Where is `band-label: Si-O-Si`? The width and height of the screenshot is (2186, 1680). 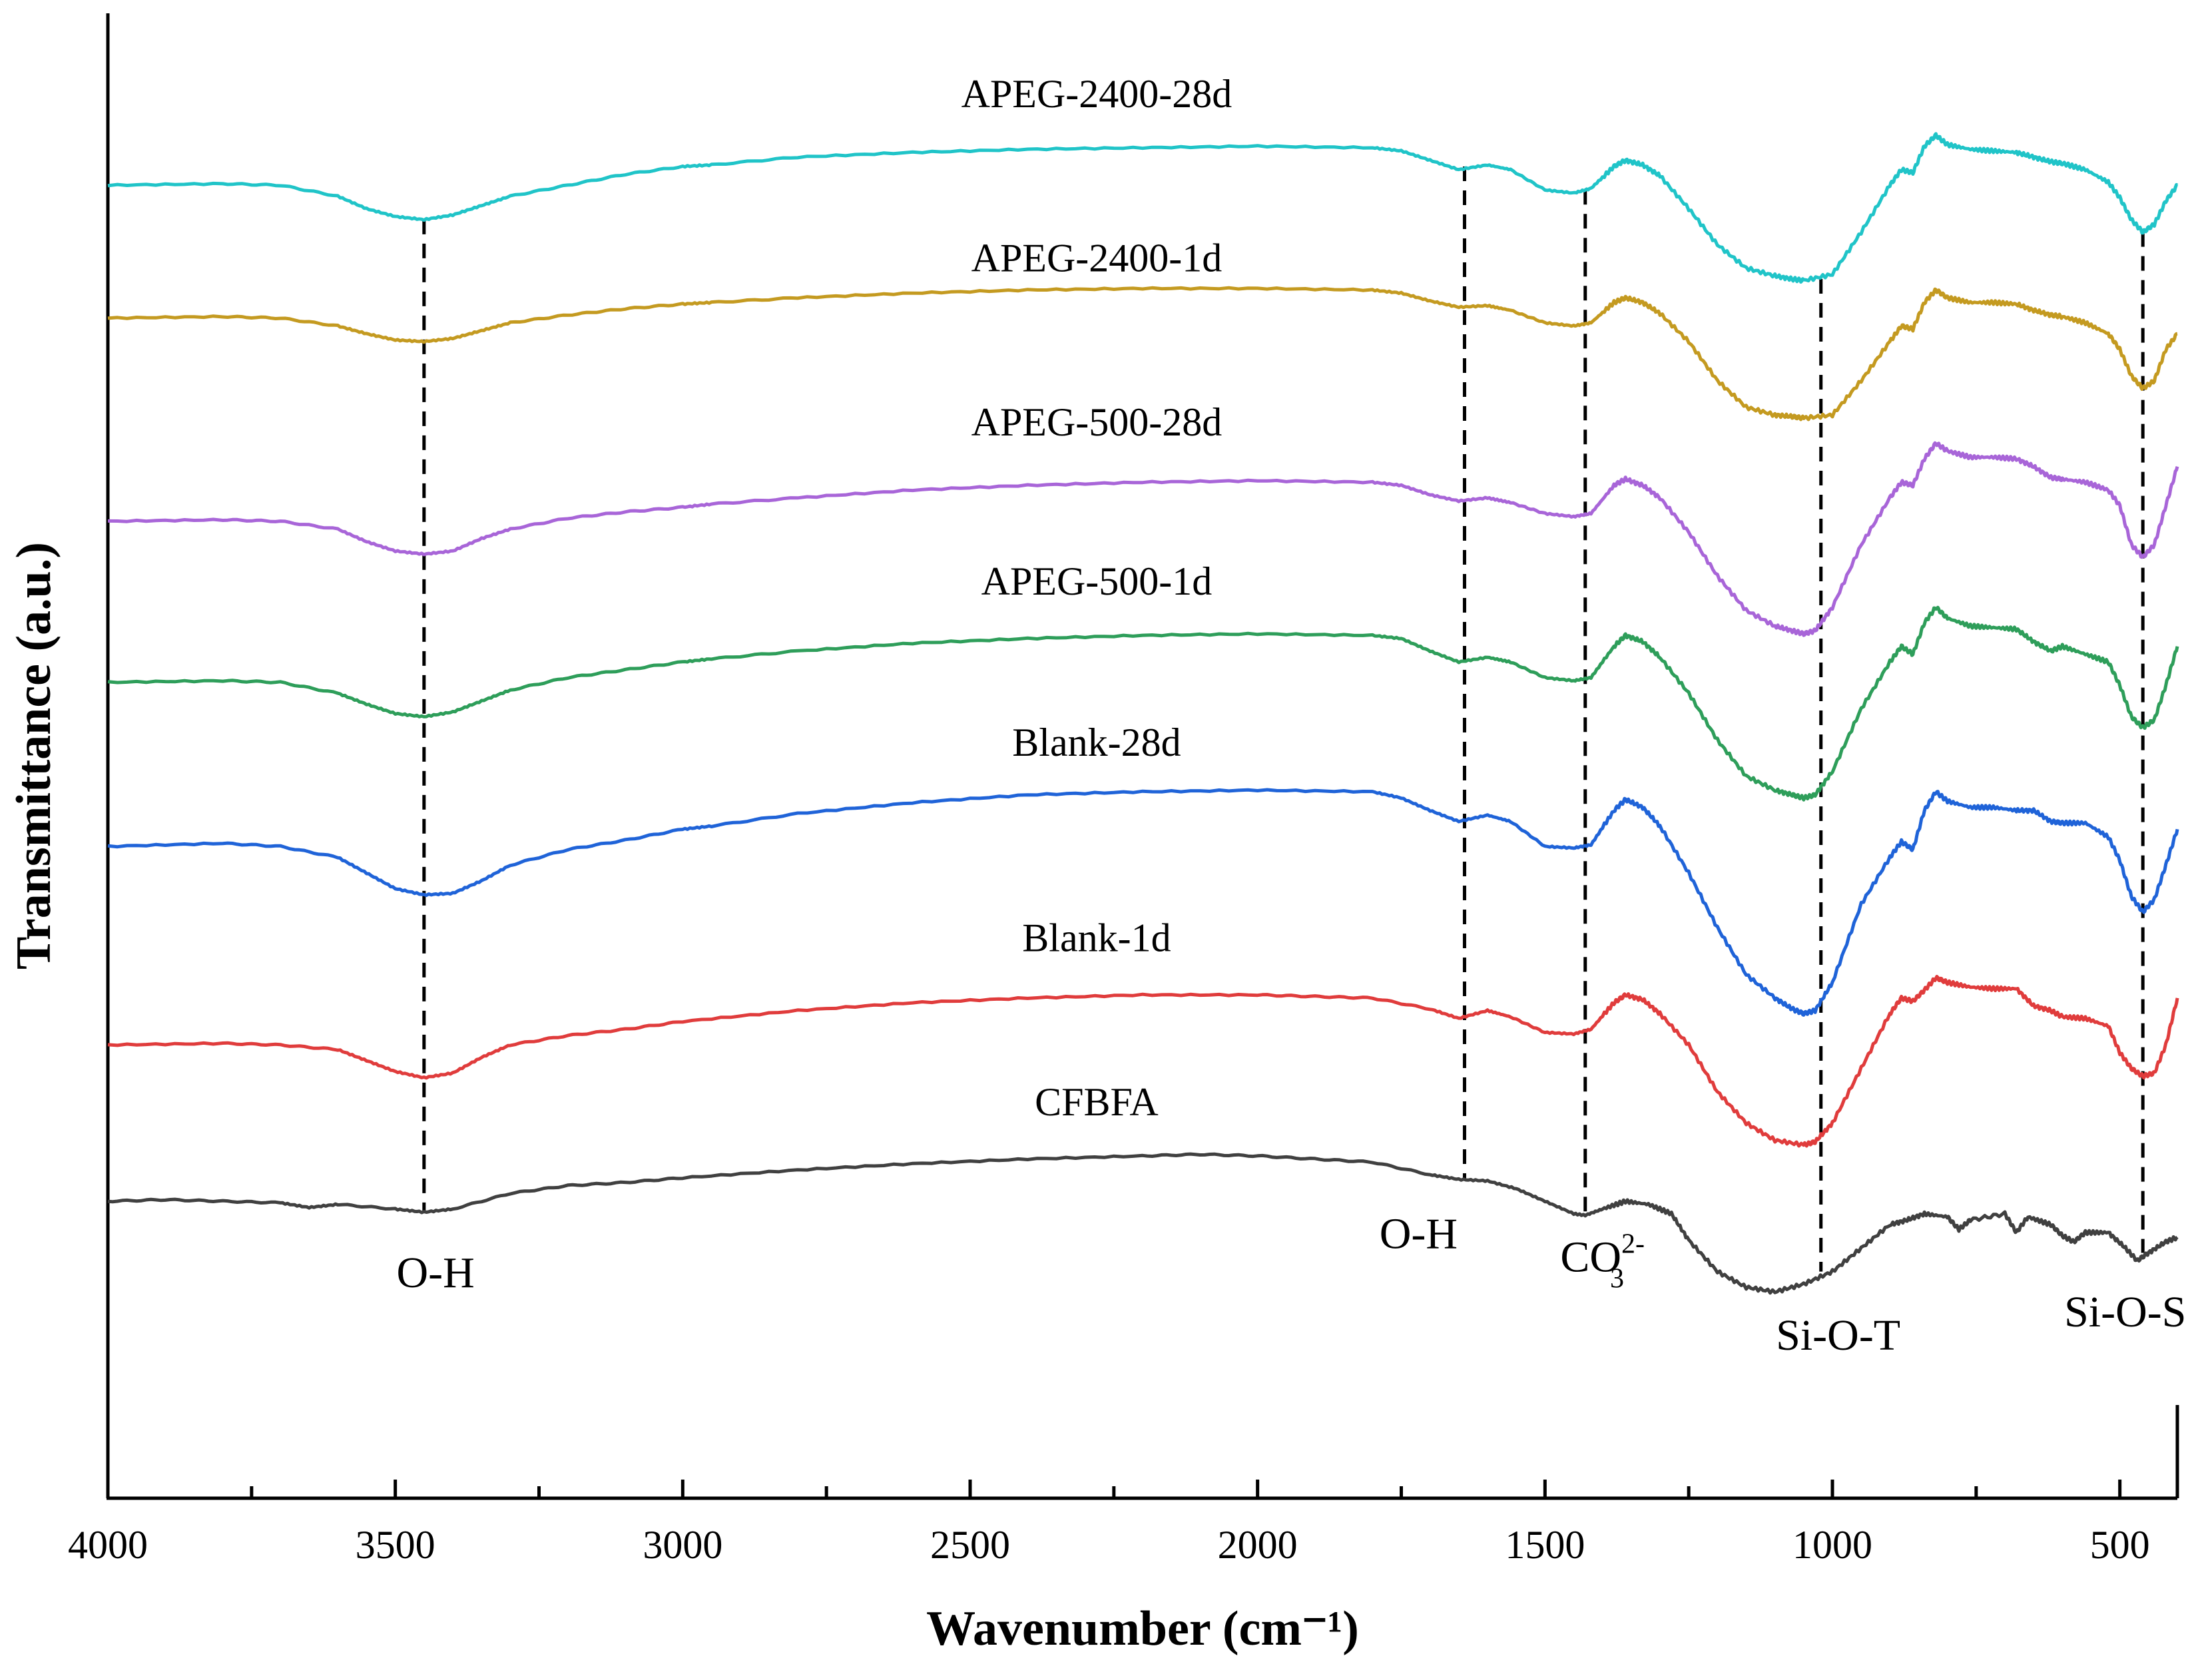
band-label: Si-O-Si is located at coordinates (2125, 1312).